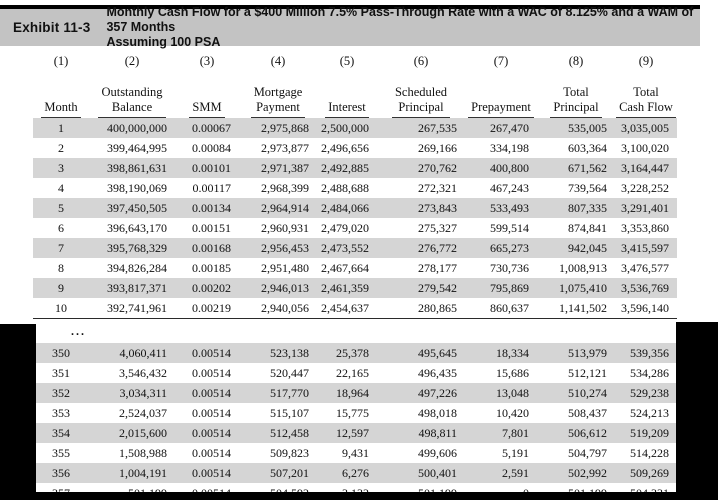 Image resolution: width=718 pixels, height=500 pixels. What do you see at coordinates (501, 353) in the screenshot?
I see `value-cell: 18,334` at bounding box center [501, 353].